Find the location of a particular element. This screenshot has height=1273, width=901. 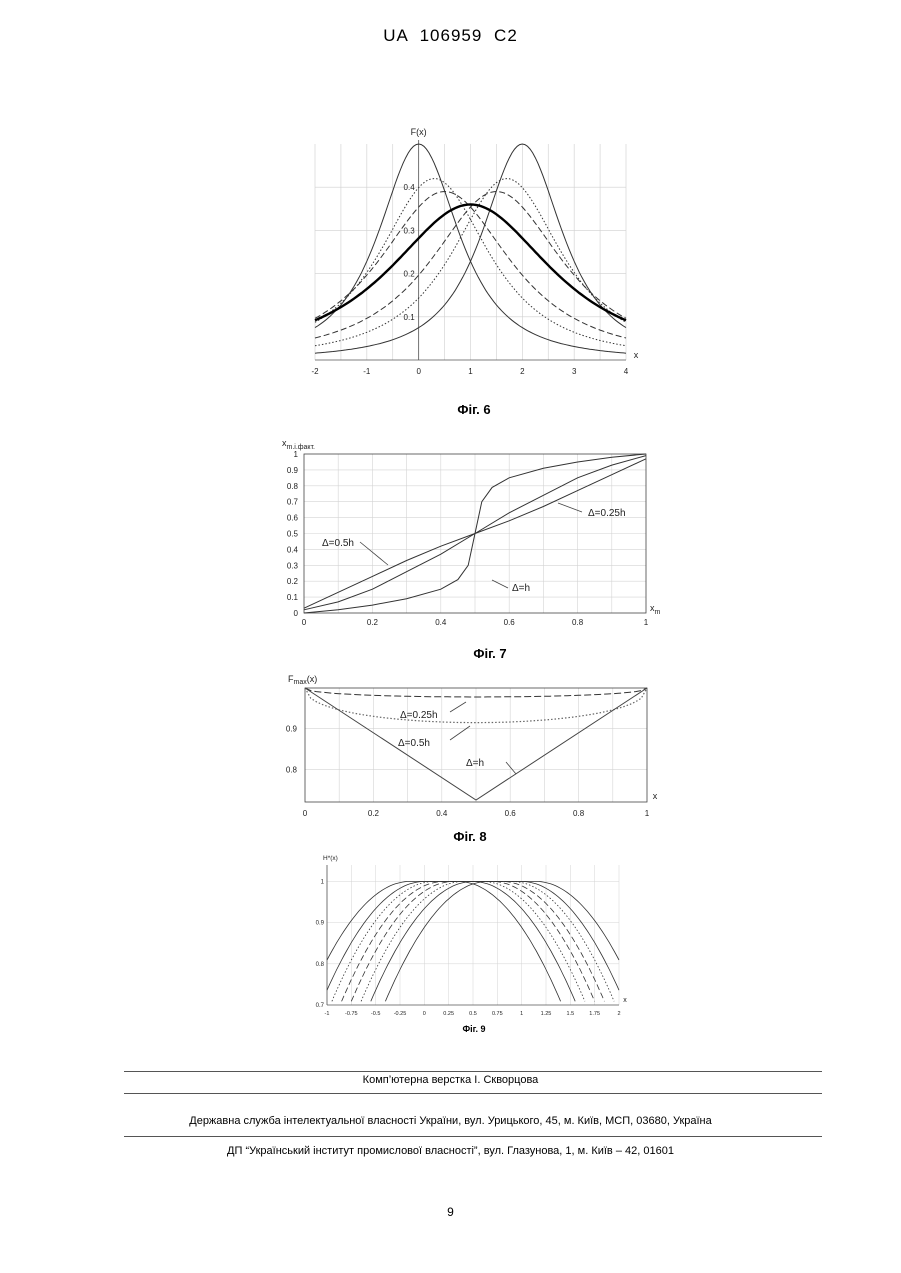

y-axis-label-subscript: max is located at coordinates (301, 682).